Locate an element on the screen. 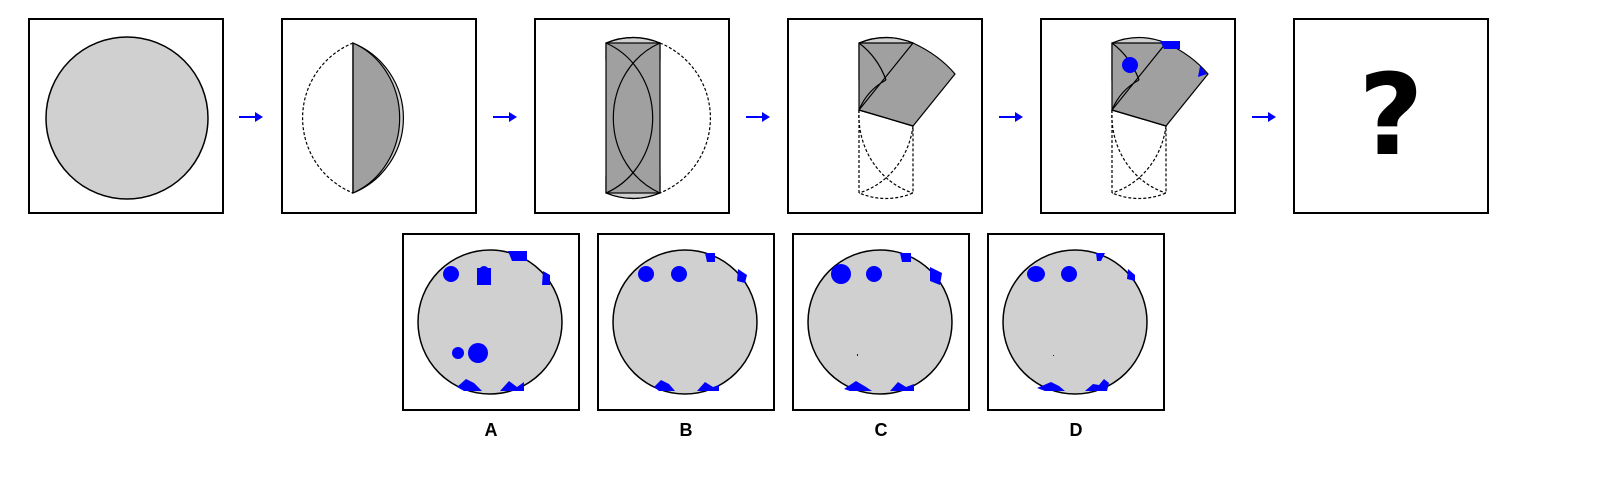  fold-3-icon is located at coordinates (906, 118).